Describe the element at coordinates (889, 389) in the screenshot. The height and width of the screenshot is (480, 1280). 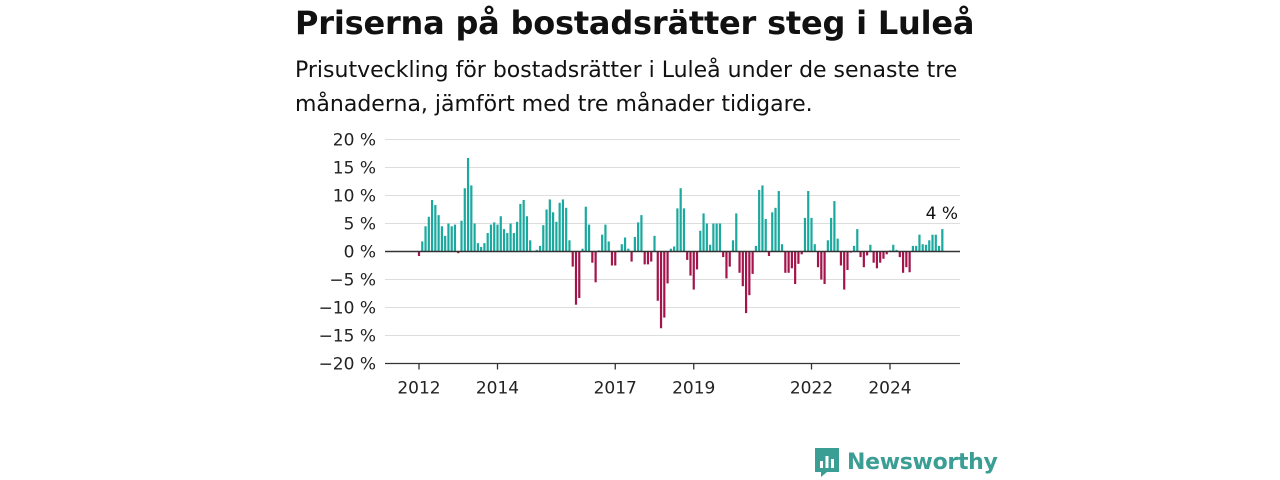
I see `x-tick-label: 2024` at that location.